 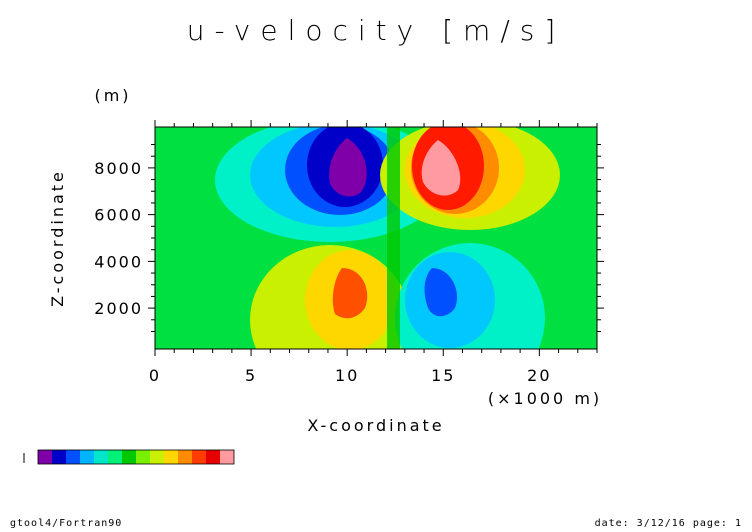 I want to click on footer-right: date: 3/12/16 page: 1, so click(x=668, y=523).